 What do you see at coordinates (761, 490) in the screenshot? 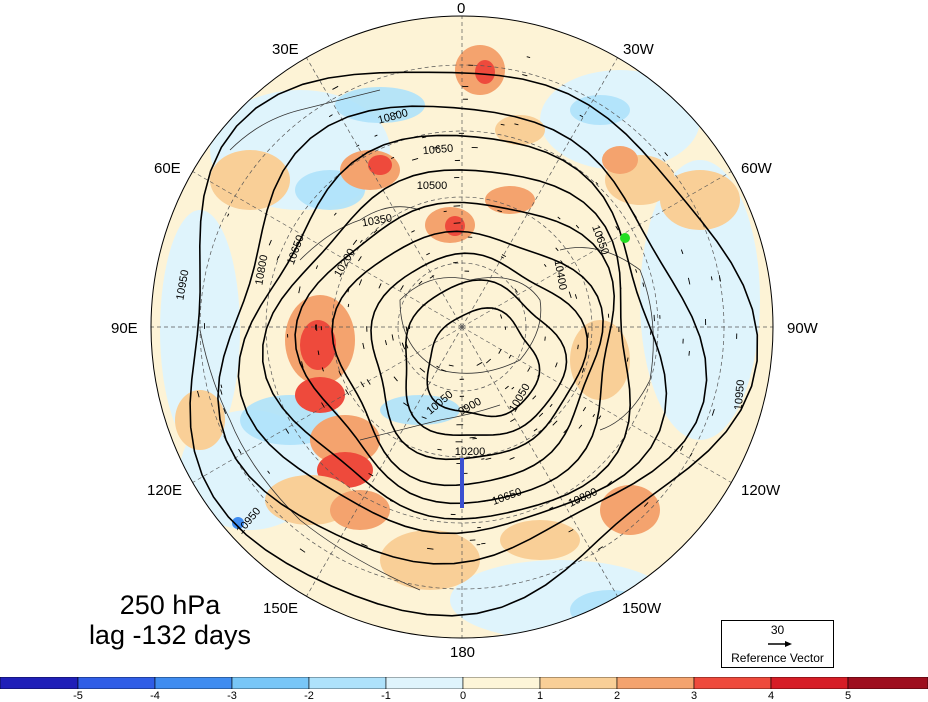
I see `lon-label-120w: 120W` at bounding box center [761, 490].